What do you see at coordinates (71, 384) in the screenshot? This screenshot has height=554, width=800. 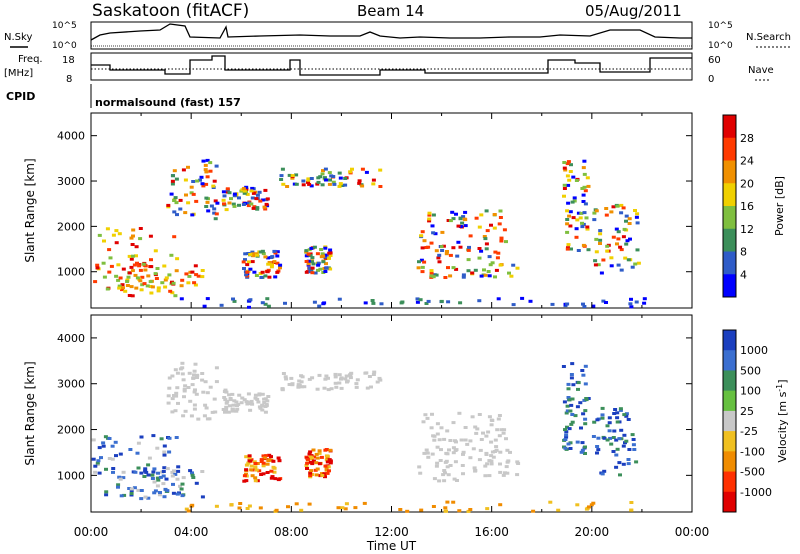 I see `velocity-ytick-label: 3000` at bounding box center [71, 384].